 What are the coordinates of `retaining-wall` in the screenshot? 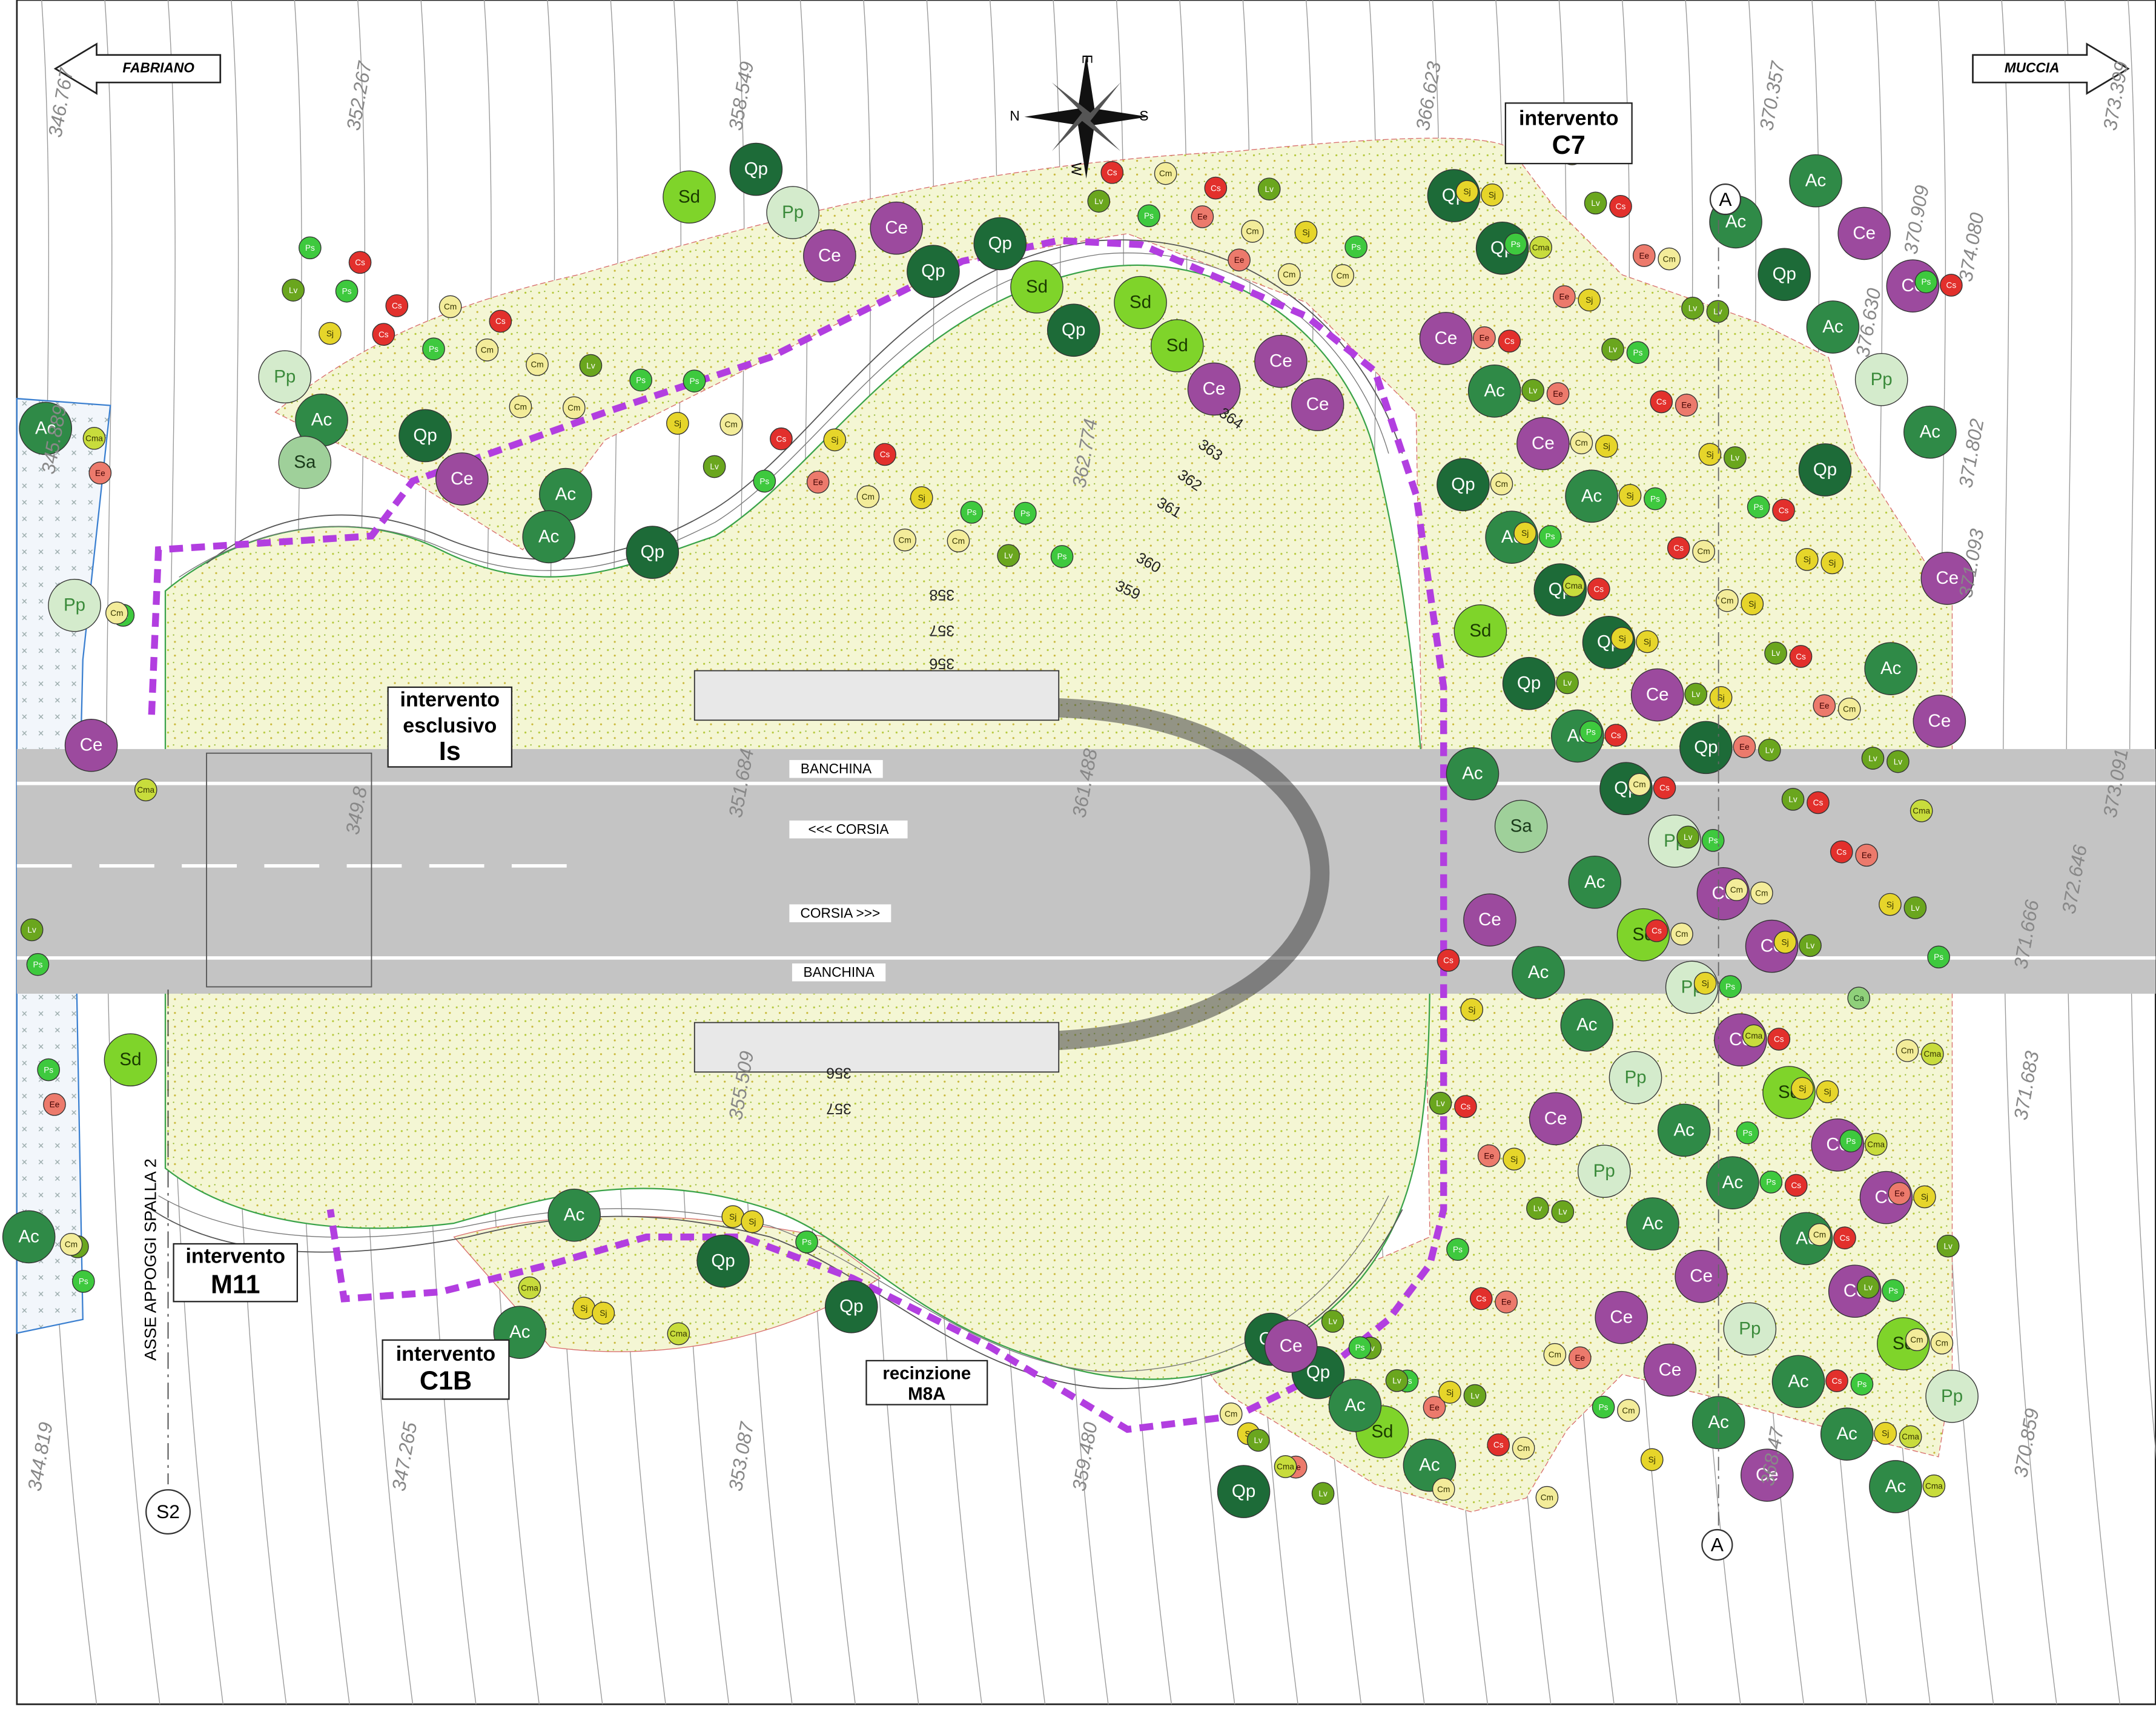 It's located at (876, 695).